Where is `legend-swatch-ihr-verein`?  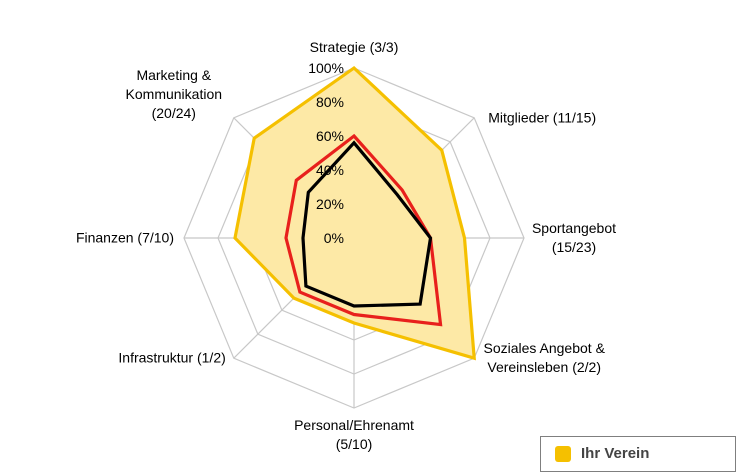 legend-swatch-ihr-verein is located at coordinates (563, 454).